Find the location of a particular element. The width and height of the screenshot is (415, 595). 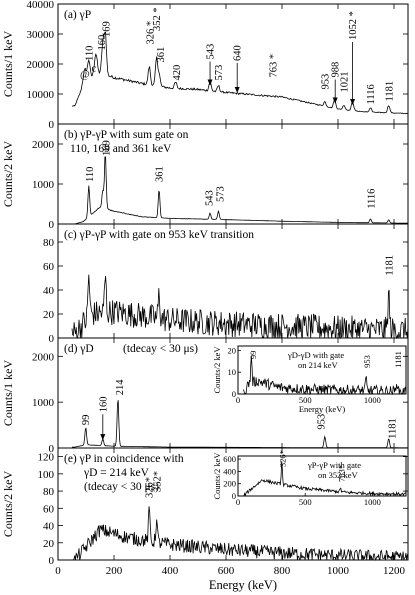

inset-y-tick-label: 600 is located at coordinates (229, 459).